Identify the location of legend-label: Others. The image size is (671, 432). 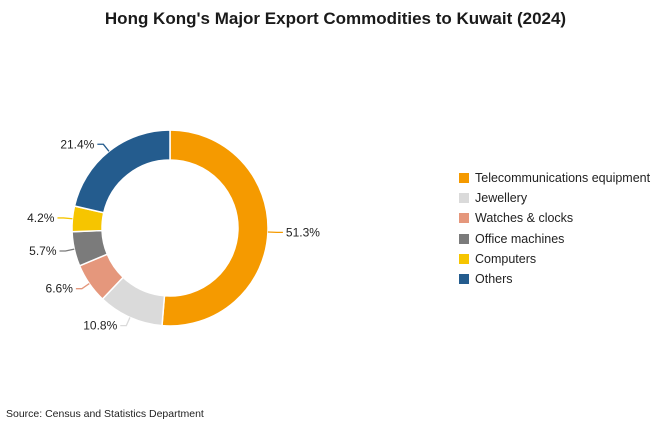
(494, 279).